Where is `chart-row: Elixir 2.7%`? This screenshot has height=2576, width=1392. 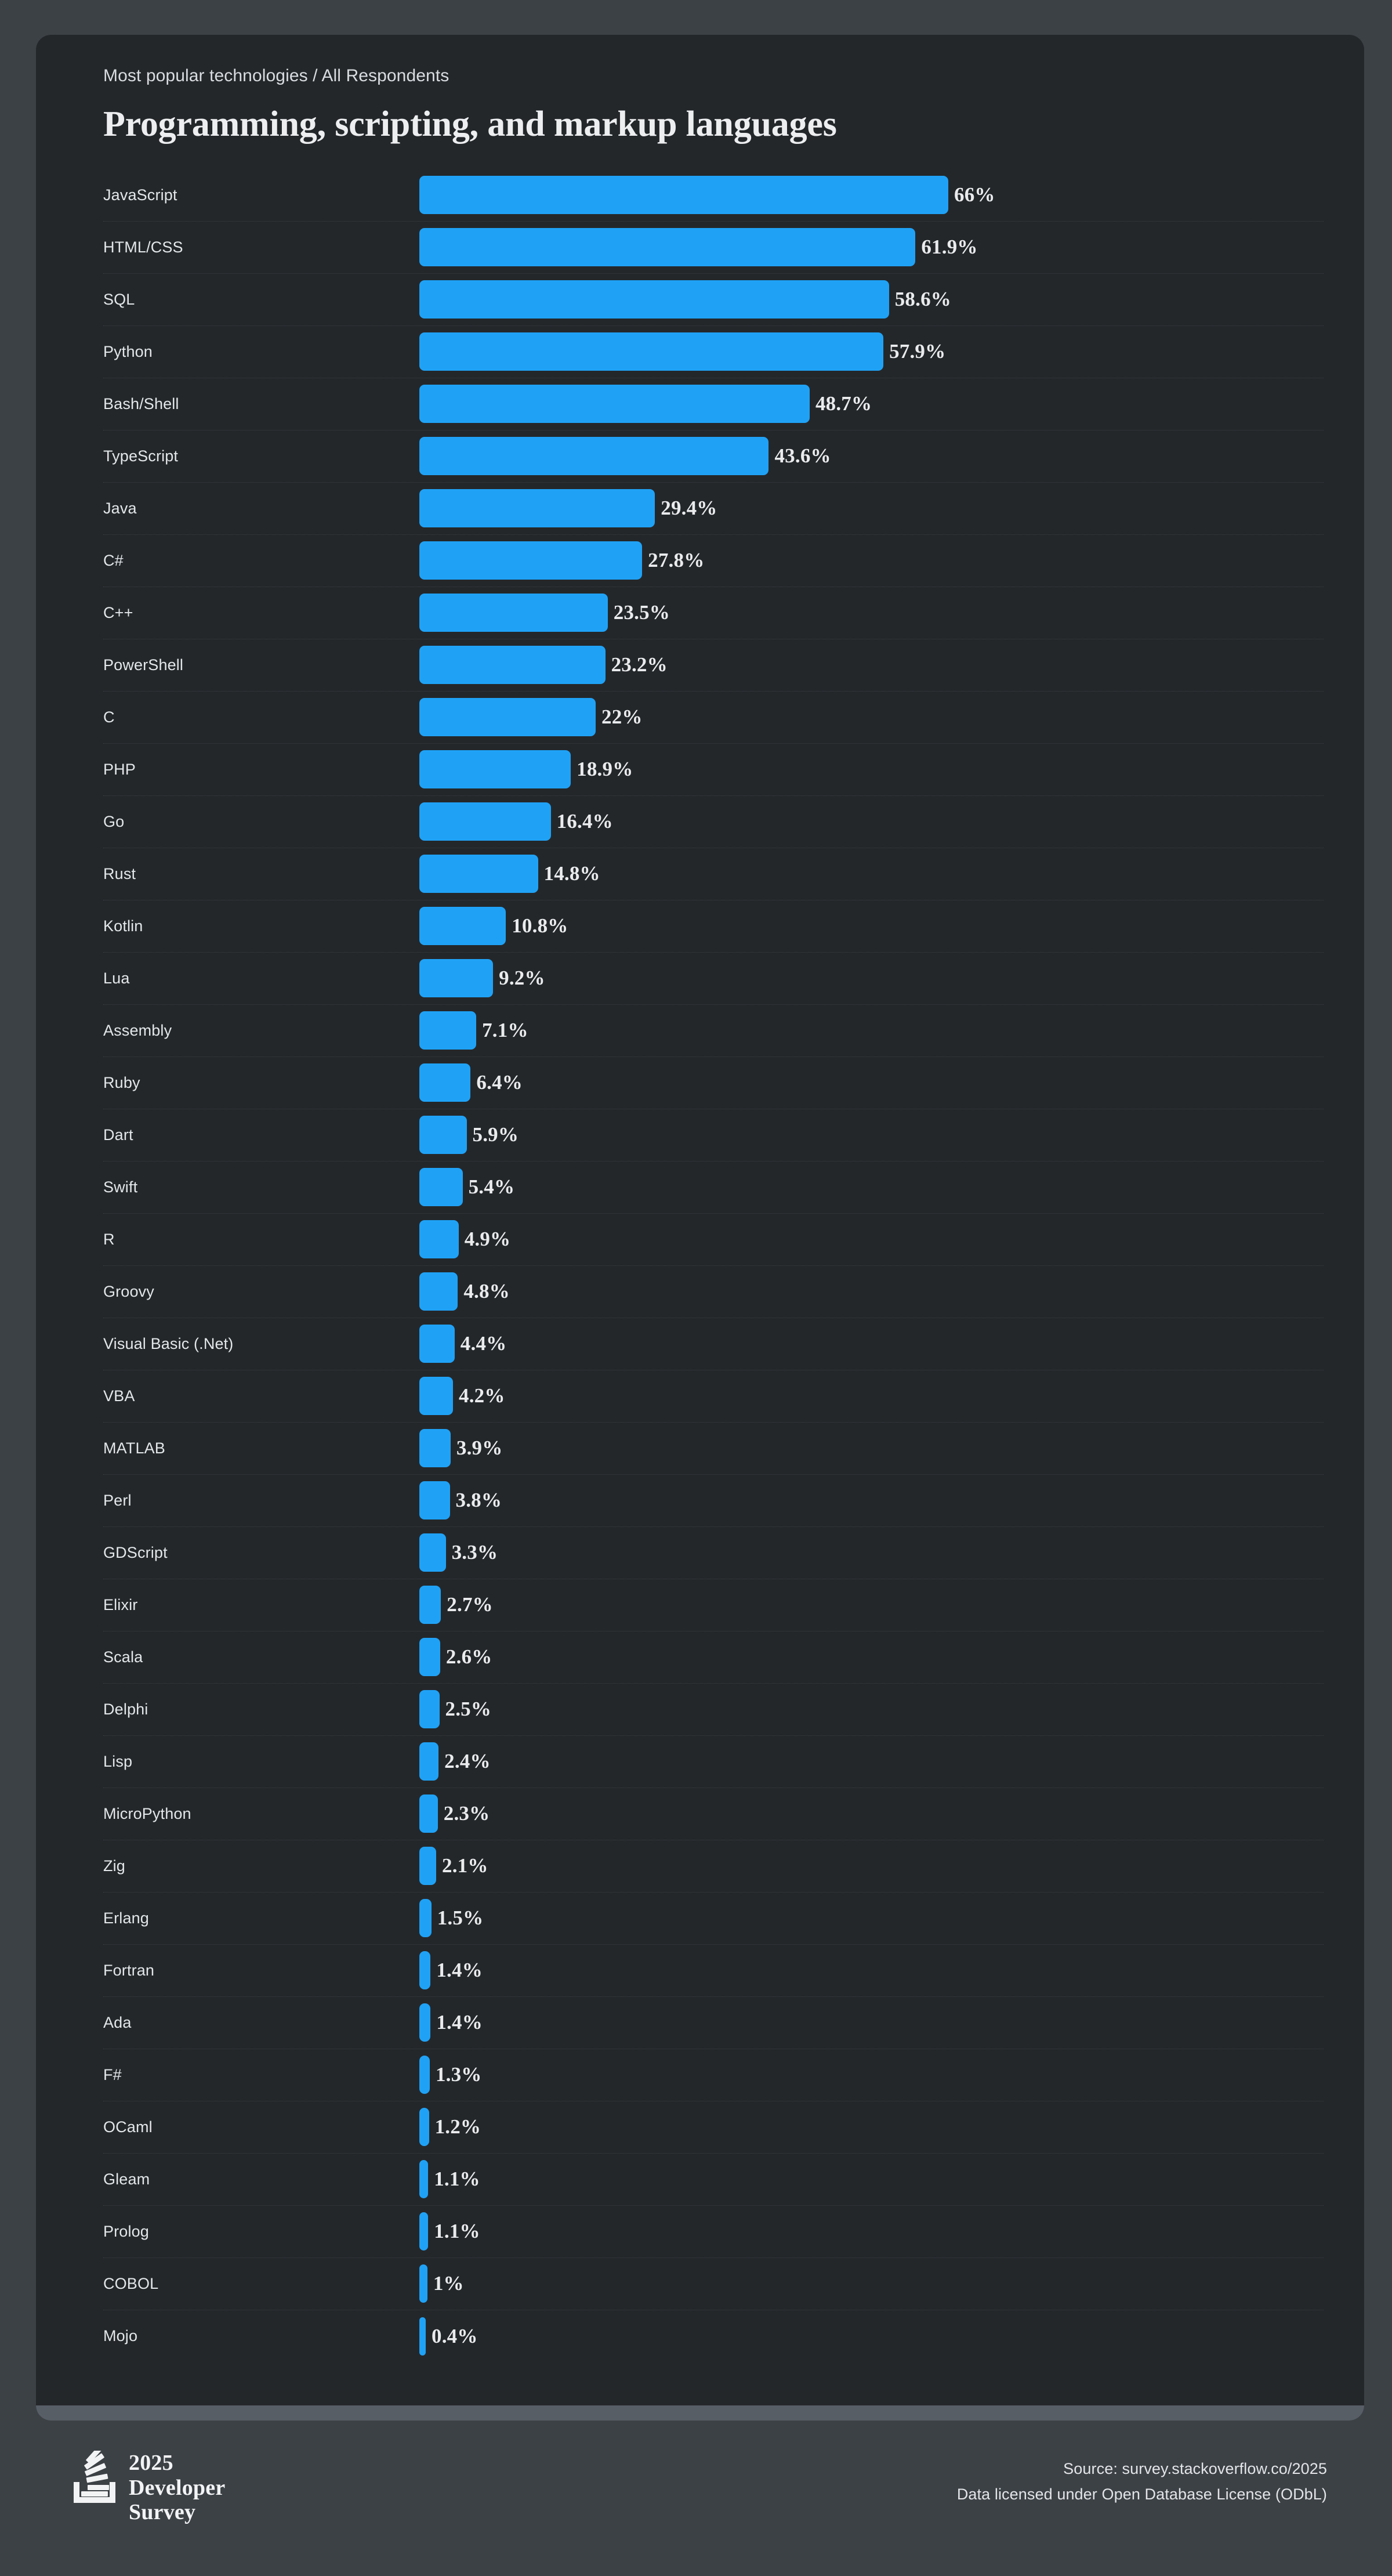
chart-row: Elixir 2.7% is located at coordinates (713, 1605).